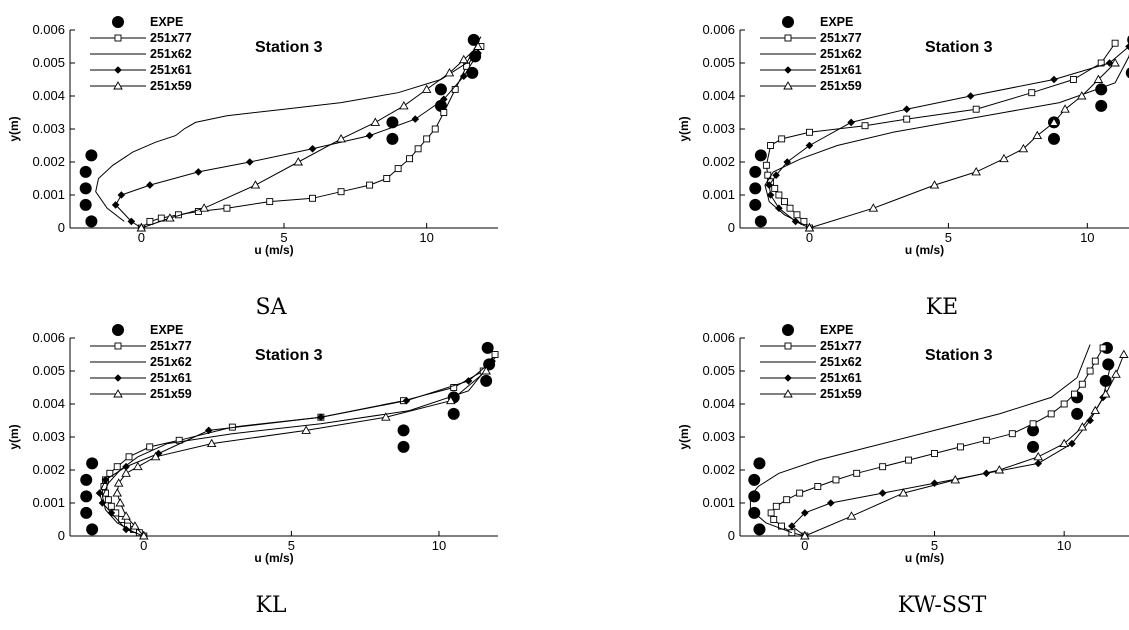 This screenshot has width=1129, height=630. I want to click on panel-caption-ke: KE, so click(942, 307).